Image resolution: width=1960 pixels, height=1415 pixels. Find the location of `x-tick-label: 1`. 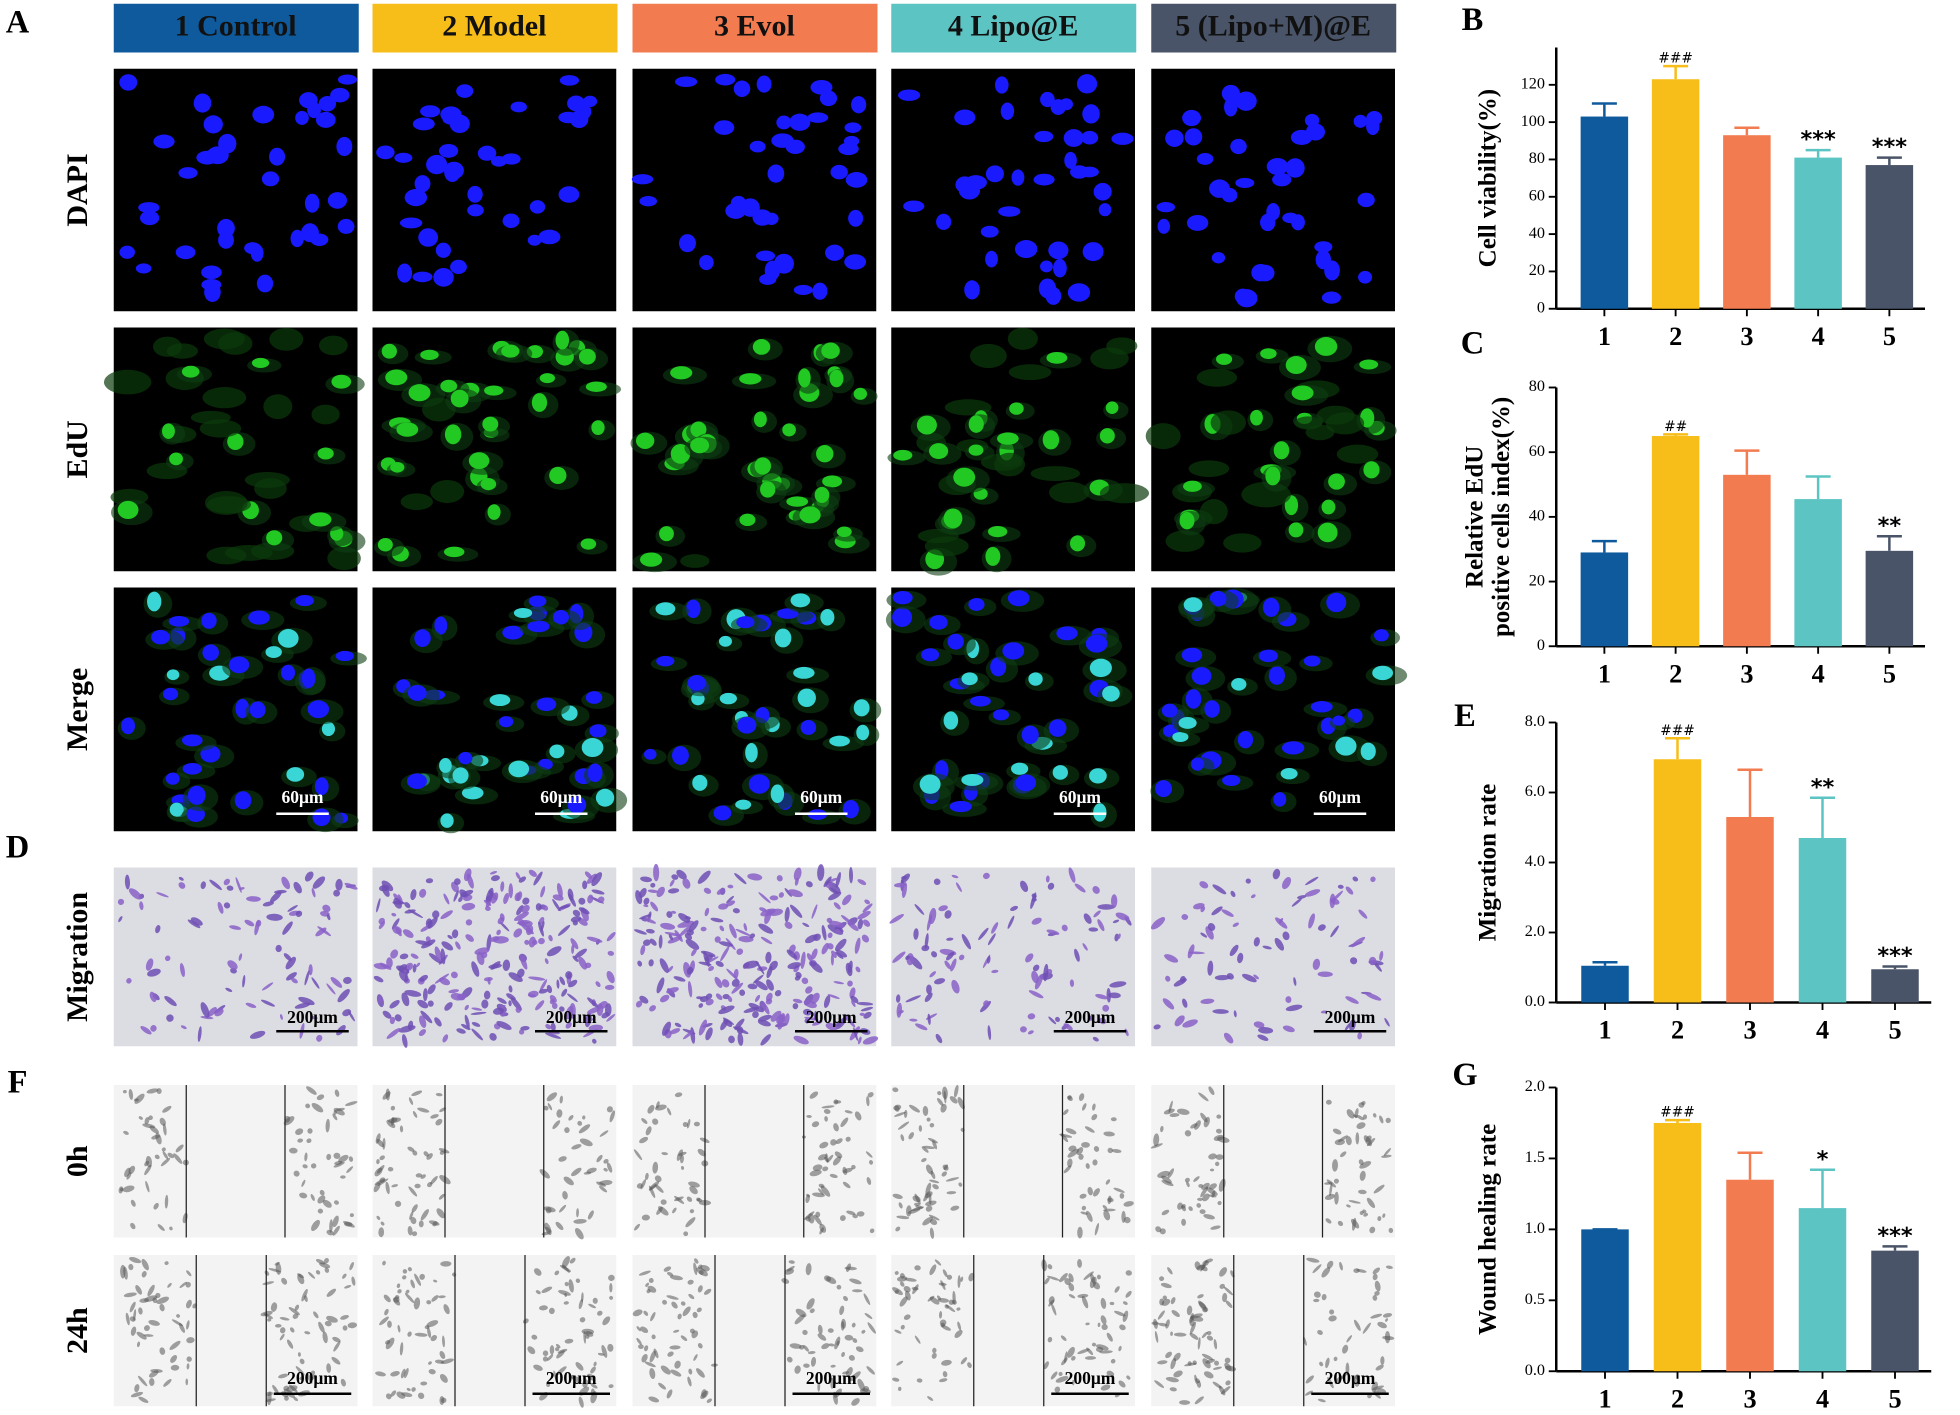

x-tick-label: 1 is located at coordinates (1604, 673).